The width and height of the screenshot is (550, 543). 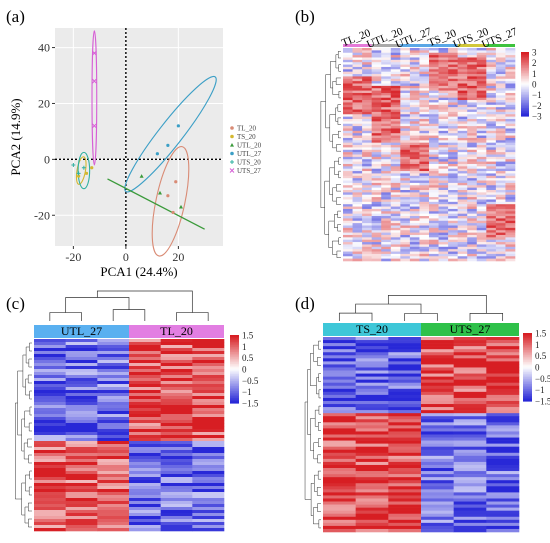 What do you see at coordinates (421, 308) in the screenshot?
I see `column-dendrogram` at bounding box center [421, 308].